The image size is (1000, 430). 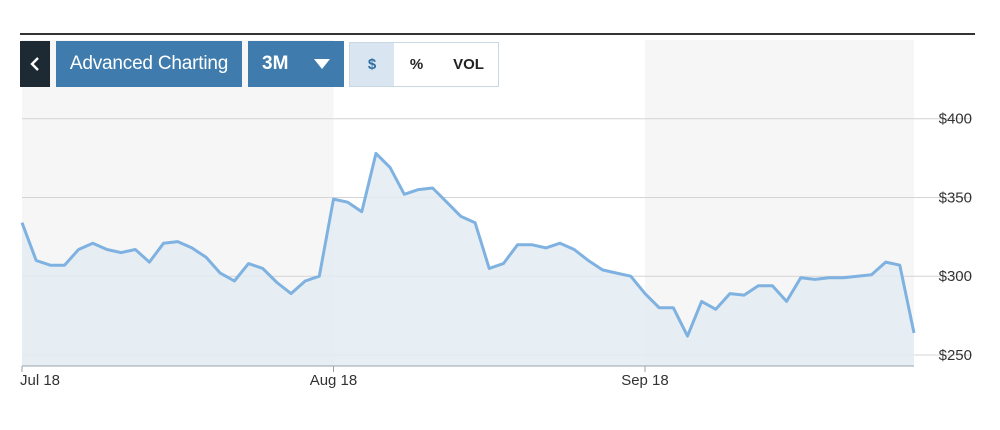 I want to click on y-tick-label: $350, so click(x=955, y=197).